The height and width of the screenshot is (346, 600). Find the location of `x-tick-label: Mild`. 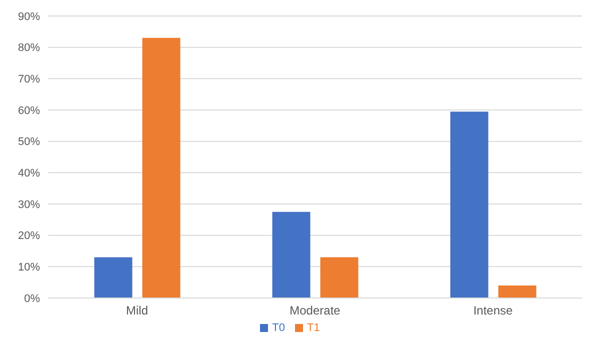

x-tick-label: Mild is located at coordinates (137, 311).